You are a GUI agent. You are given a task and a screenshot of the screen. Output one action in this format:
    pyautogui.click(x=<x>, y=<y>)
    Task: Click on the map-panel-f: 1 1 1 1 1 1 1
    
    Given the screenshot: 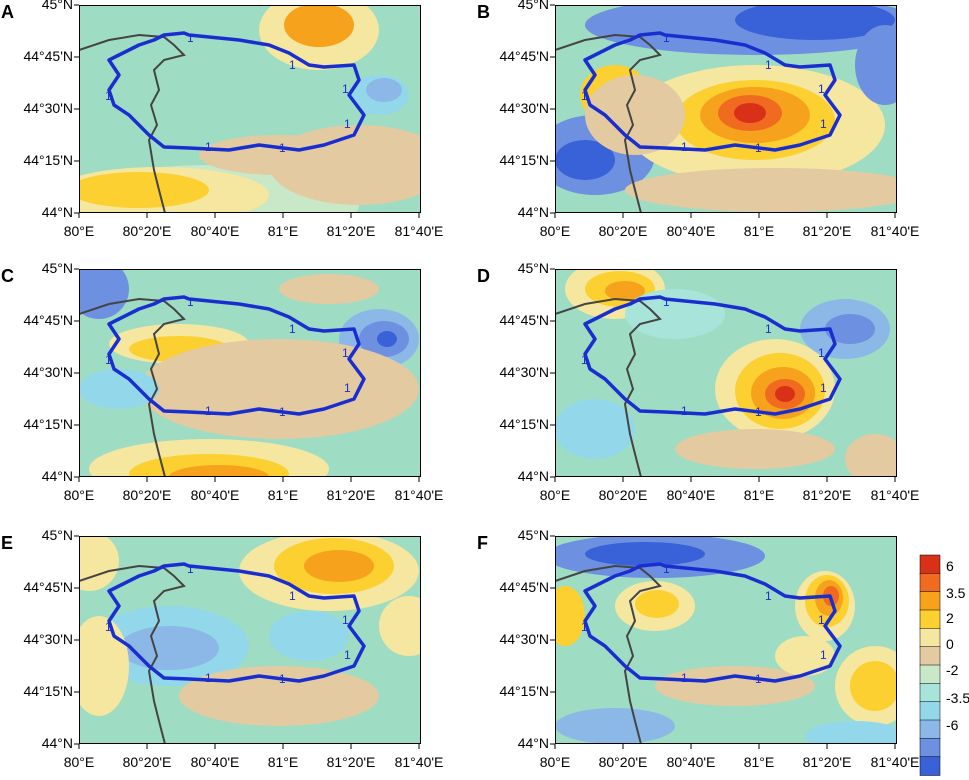 What is the action you would take?
    pyautogui.click(x=723, y=642)
    